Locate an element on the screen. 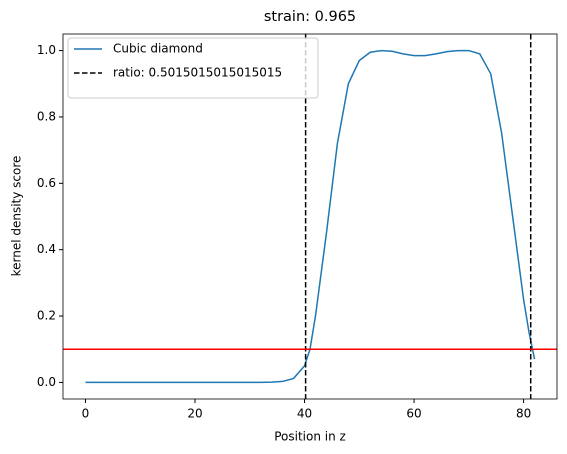 The width and height of the screenshot is (567, 454). y-tick-label: 0.4 is located at coordinates (46, 249).